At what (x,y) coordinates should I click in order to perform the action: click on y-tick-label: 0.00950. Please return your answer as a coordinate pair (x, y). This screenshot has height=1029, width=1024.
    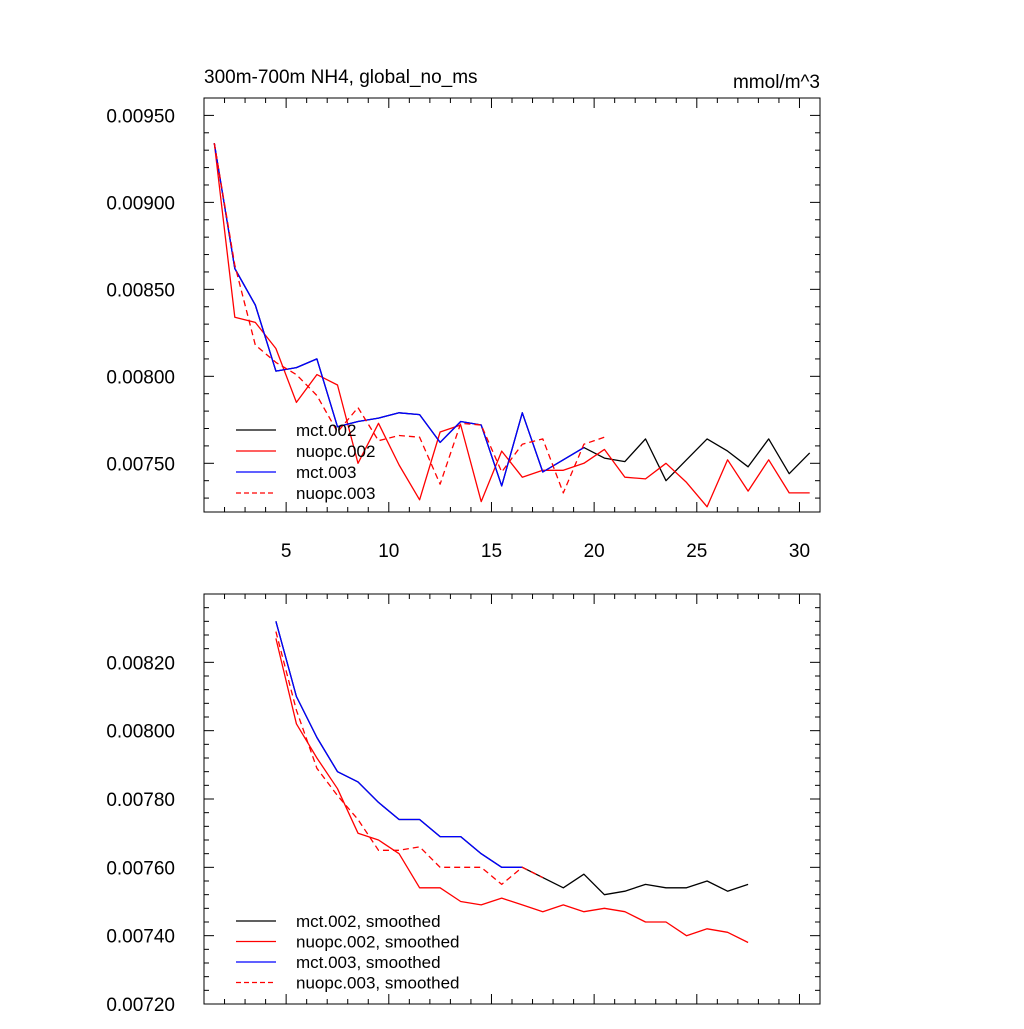
    Looking at the image, I should click on (140, 116).